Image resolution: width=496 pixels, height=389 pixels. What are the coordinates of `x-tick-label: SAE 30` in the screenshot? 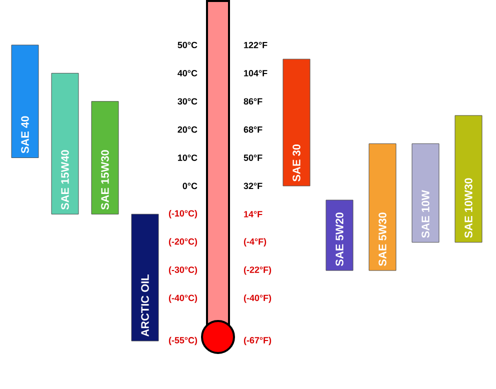 It's located at (296, 163).